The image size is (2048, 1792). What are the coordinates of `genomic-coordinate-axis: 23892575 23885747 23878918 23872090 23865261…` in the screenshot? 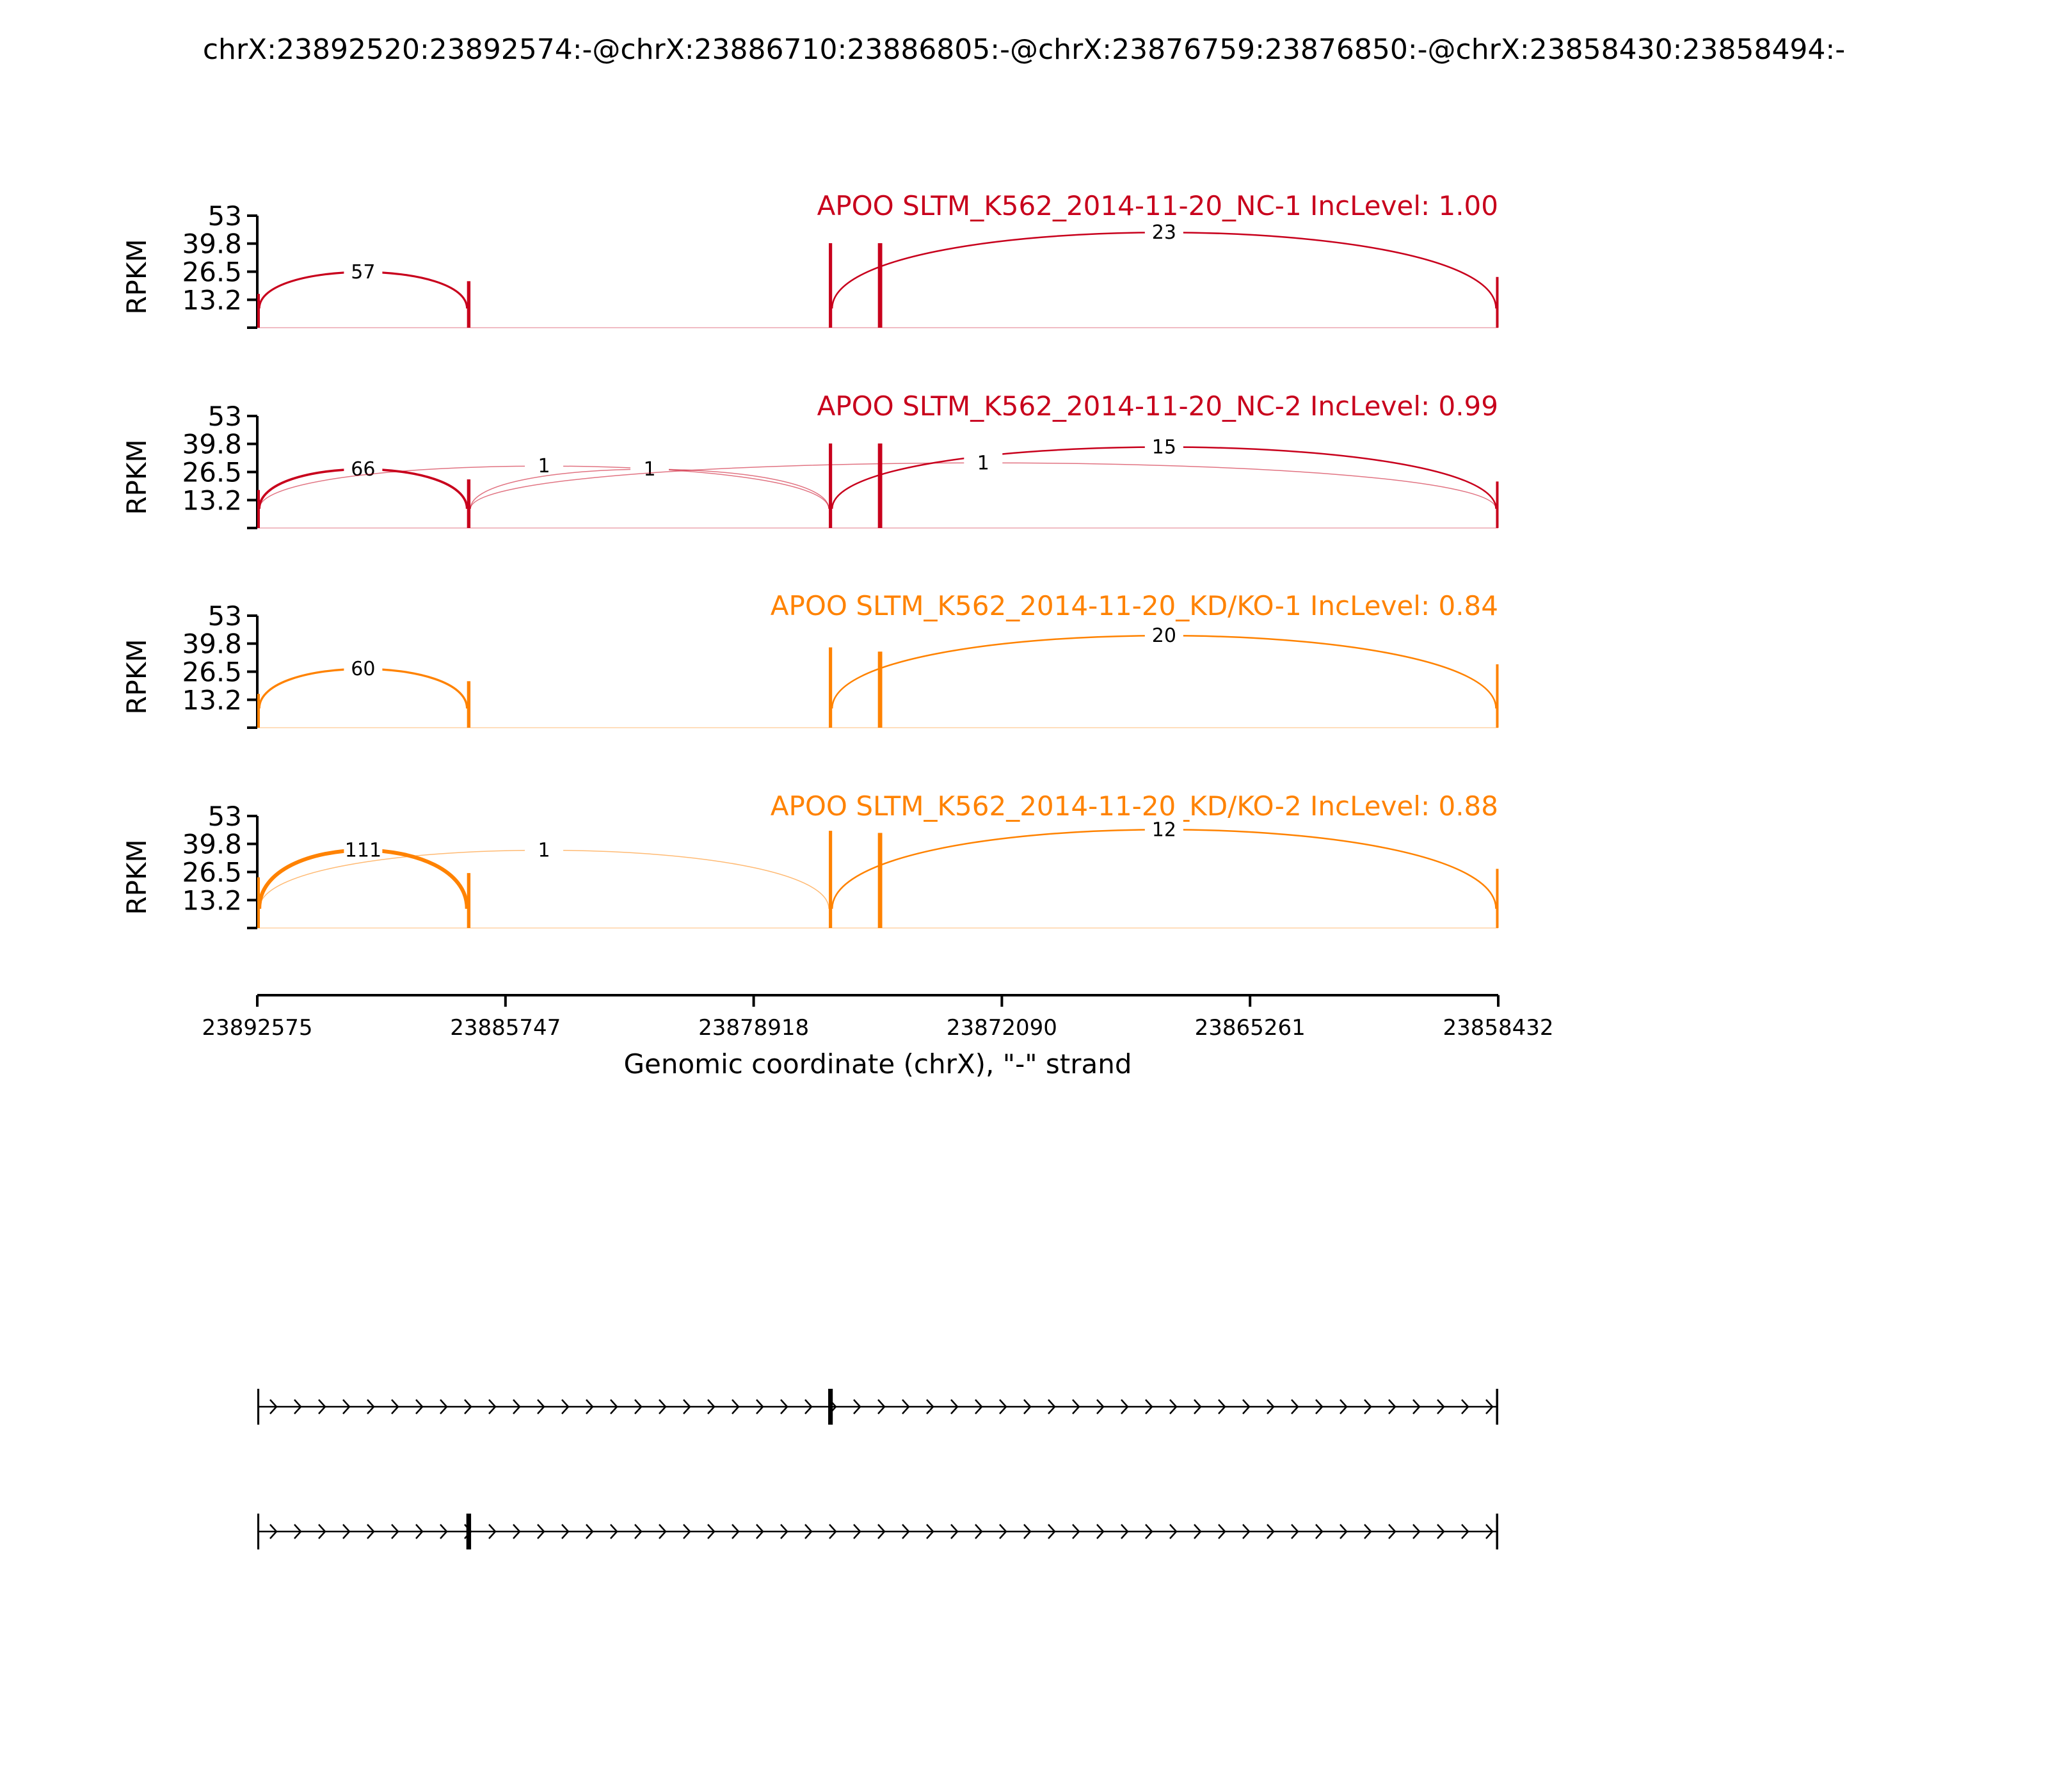 It's located at (878, 1037).